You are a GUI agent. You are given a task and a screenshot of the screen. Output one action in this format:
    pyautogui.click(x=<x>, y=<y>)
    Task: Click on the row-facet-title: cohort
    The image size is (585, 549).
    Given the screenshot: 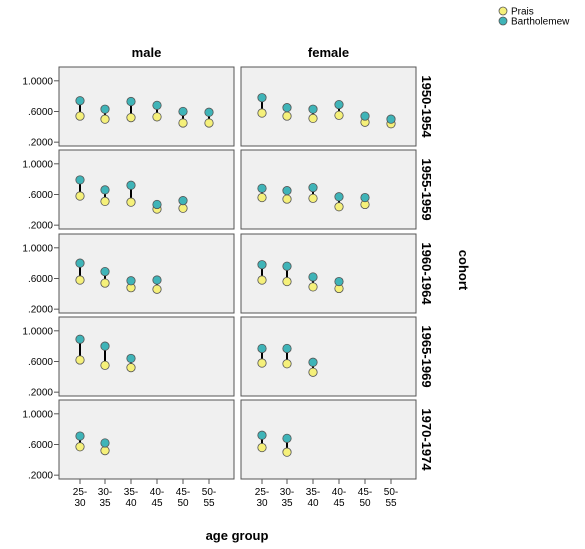 What is the action you would take?
    pyautogui.click(x=463, y=270)
    